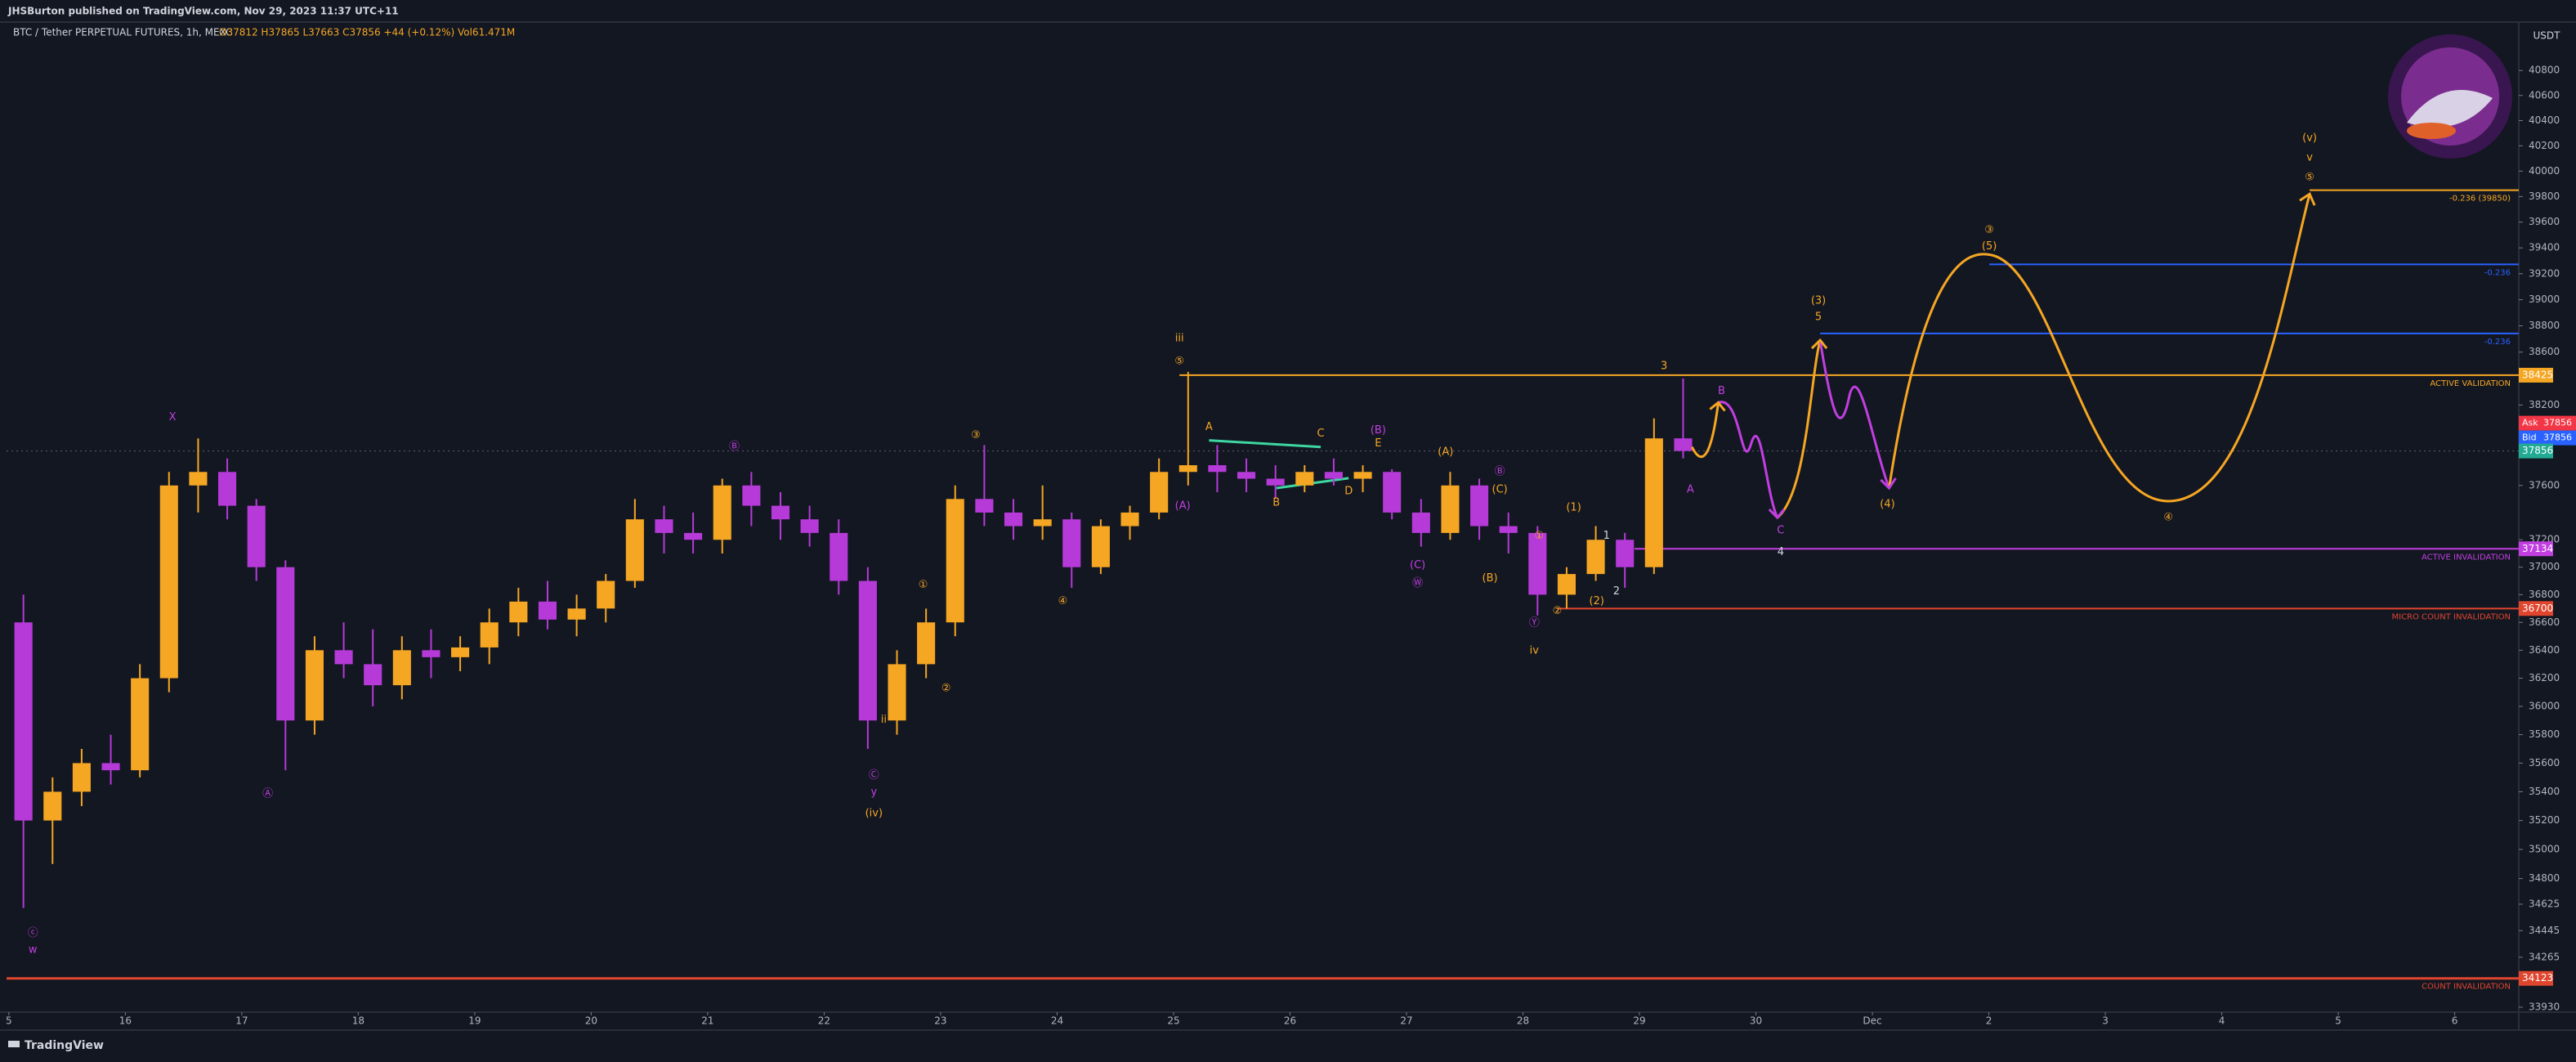 This screenshot has height=1062, width=2576. What do you see at coordinates (1417, 583) in the screenshot?
I see `wave-label: Ⓦ` at bounding box center [1417, 583].